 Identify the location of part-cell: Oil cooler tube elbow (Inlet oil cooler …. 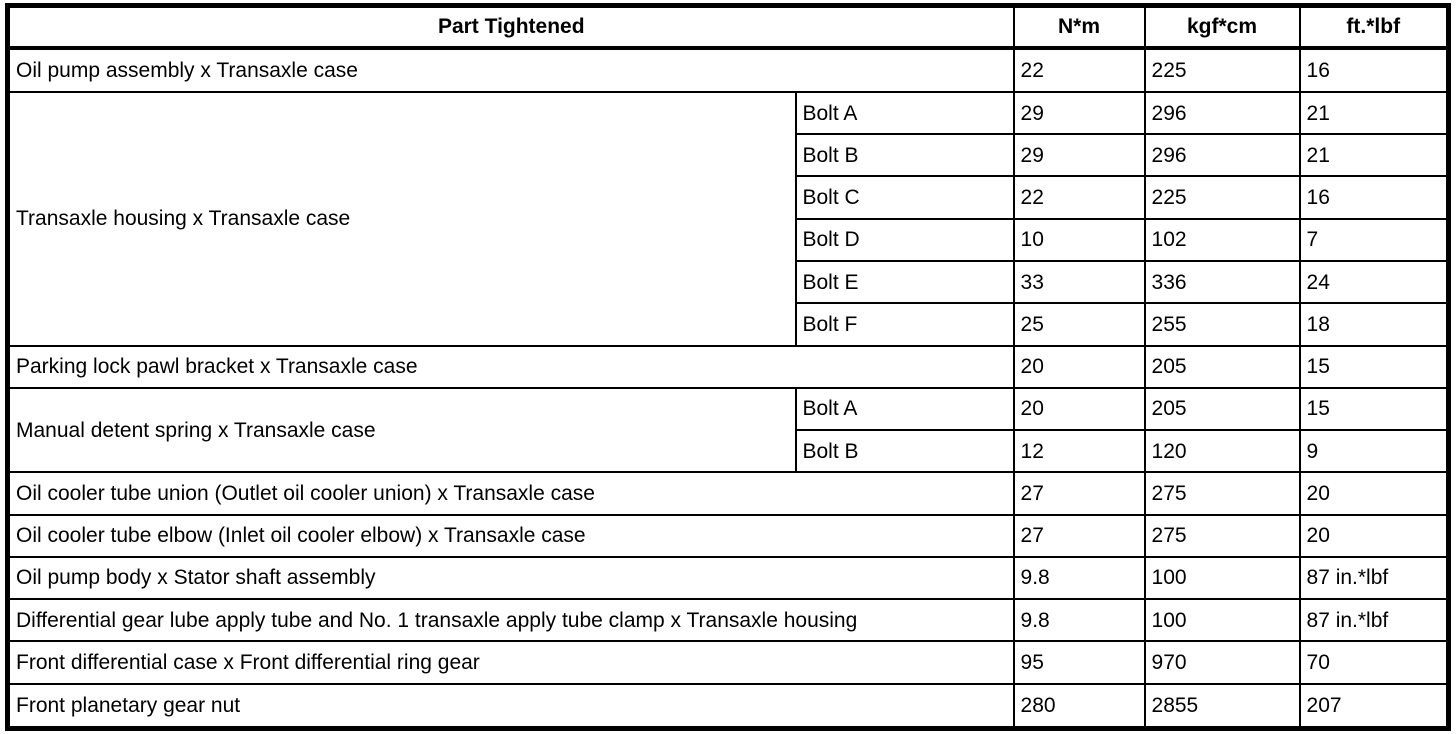
(510, 535).